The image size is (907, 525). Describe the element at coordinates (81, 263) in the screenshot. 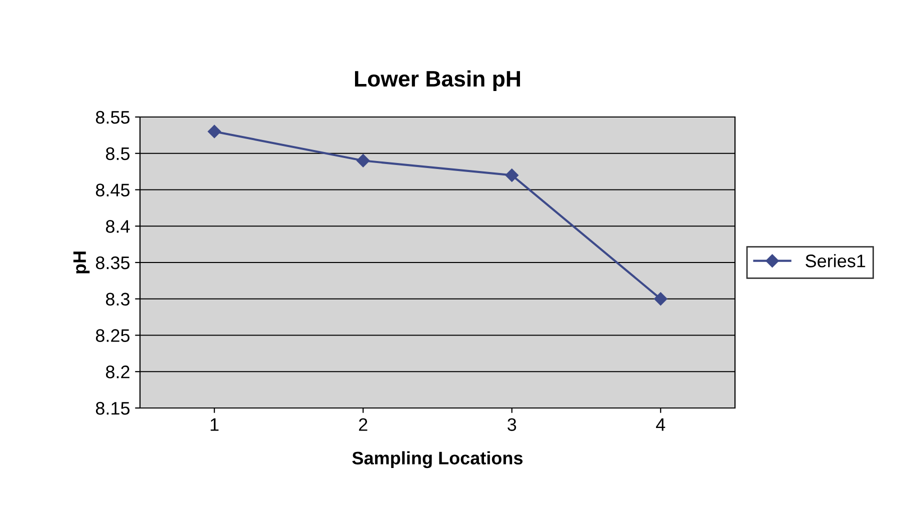

I see `y-axis-title: pH` at that location.